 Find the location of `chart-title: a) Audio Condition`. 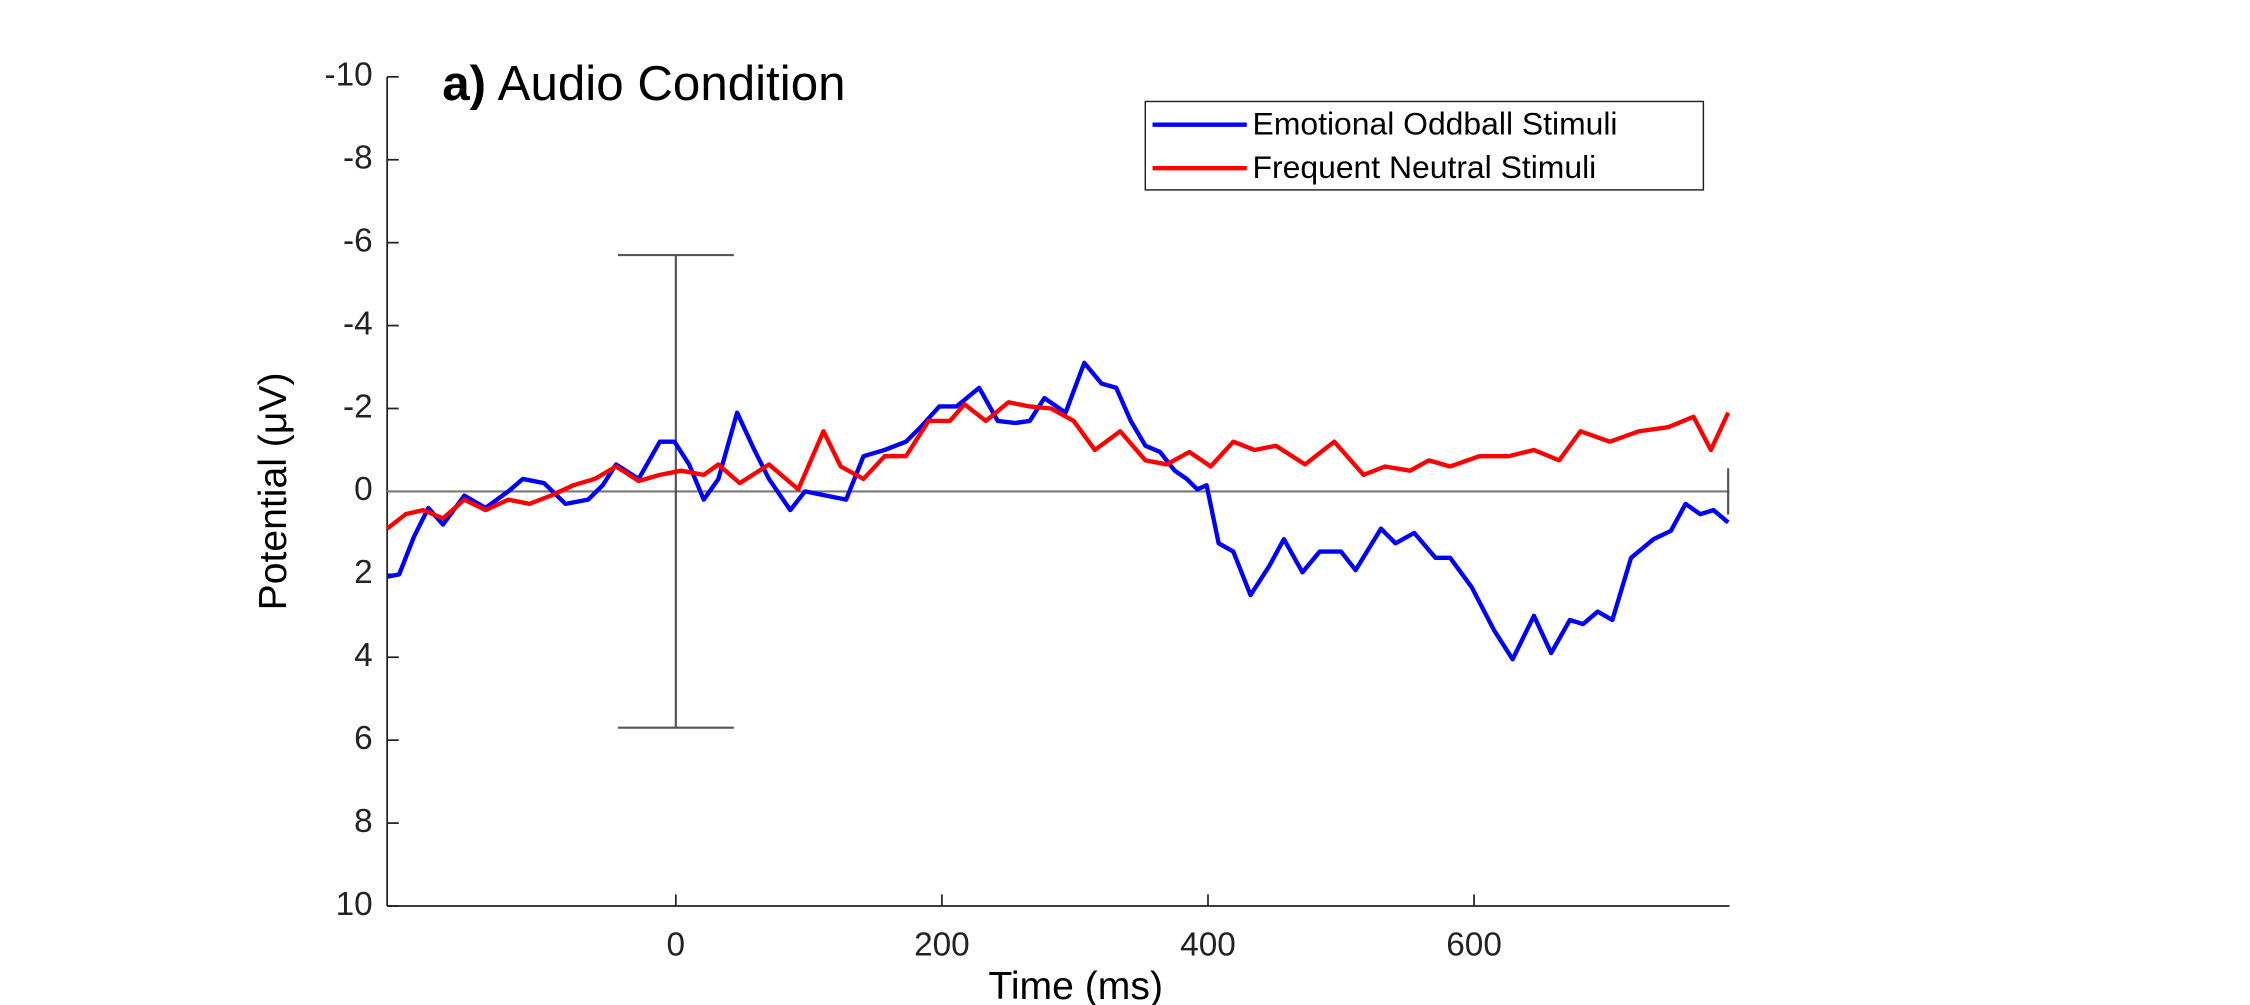

chart-title: a) Audio Condition is located at coordinates (643, 83).